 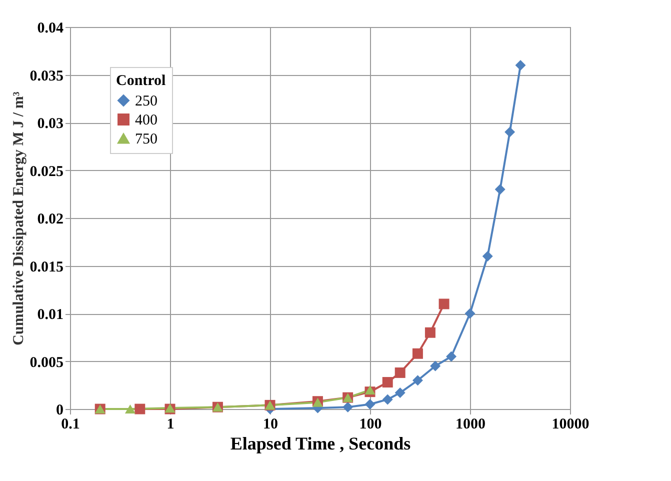 What do you see at coordinates (60, 410) in the screenshot?
I see `y-tick-label: 0` at bounding box center [60, 410].